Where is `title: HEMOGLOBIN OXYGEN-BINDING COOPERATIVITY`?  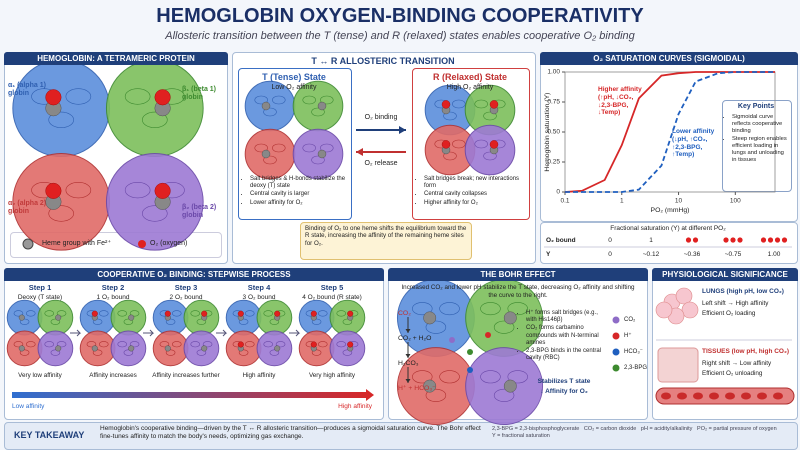
title: HEMOGLOBIN OXYGEN-BINDING COOPERATIVITY is located at coordinates (400, 16).